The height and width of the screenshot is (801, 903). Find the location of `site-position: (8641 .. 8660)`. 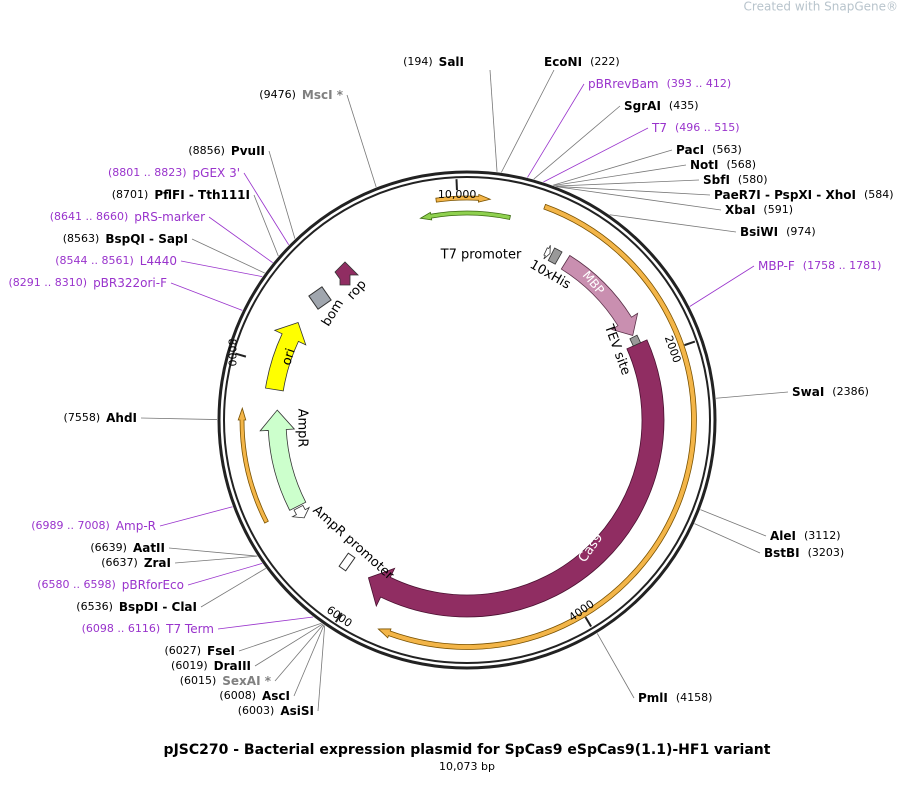

site-position: (8641 .. 8660) is located at coordinates (89, 216).